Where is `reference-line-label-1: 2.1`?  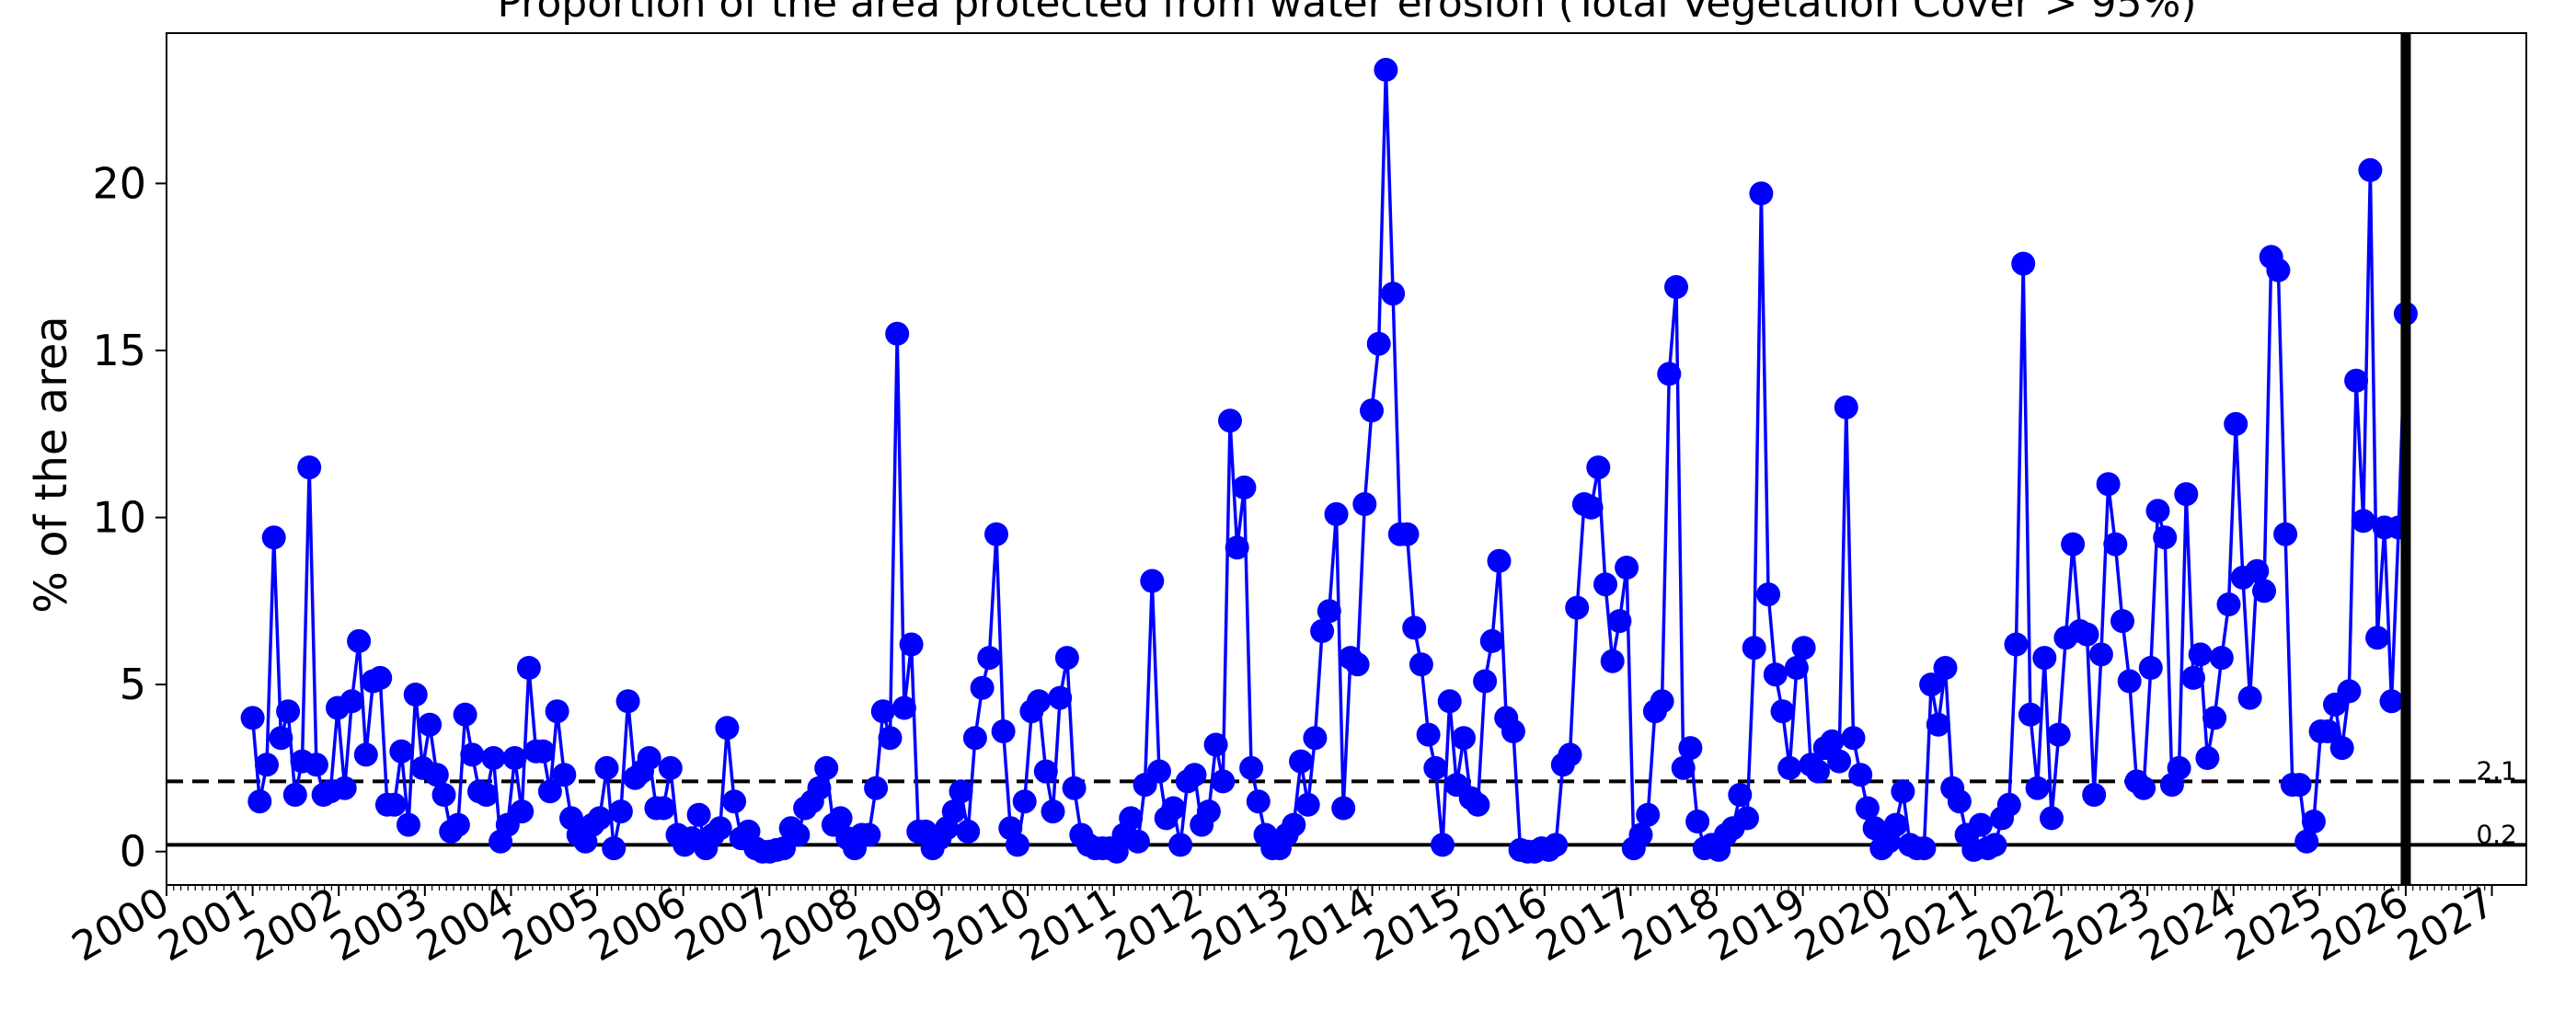 reference-line-label-1: 2.1 is located at coordinates (2496, 770).